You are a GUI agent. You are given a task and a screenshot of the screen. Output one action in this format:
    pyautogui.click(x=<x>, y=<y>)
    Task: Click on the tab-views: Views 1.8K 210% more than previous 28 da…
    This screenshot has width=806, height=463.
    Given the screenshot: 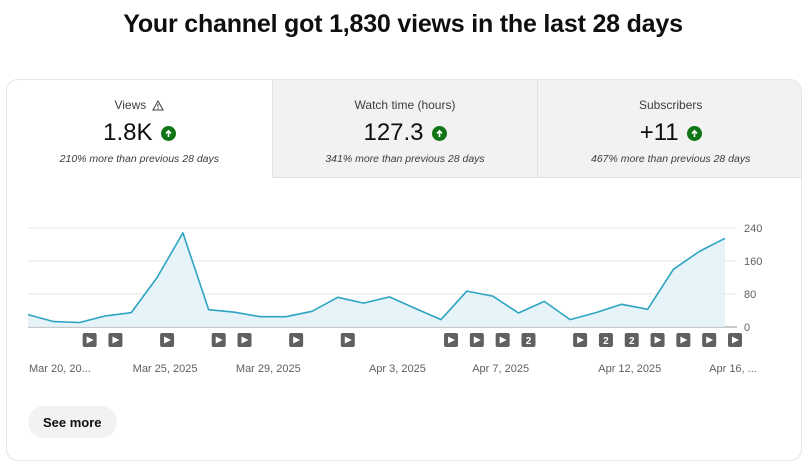 What is the action you would take?
    pyautogui.click(x=139, y=129)
    